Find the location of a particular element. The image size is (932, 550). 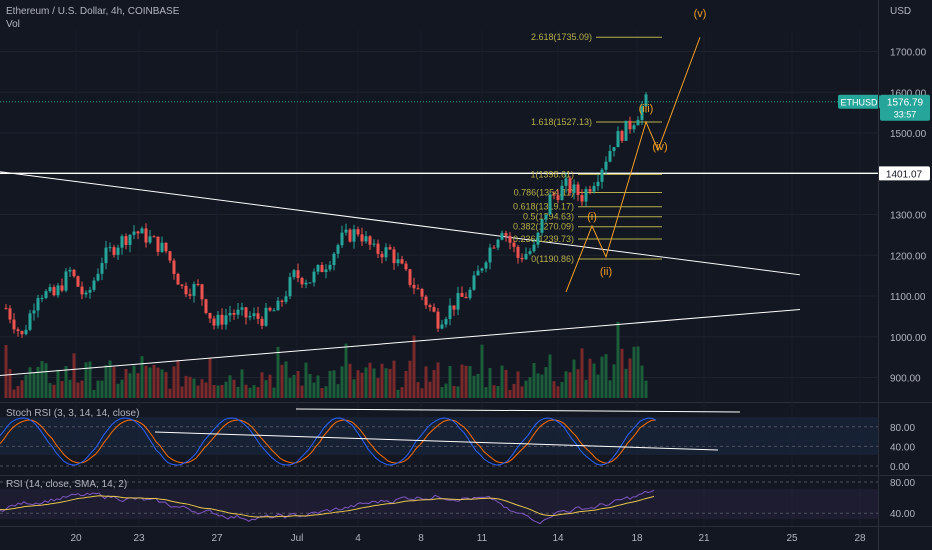

stoch-trendline is located at coordinates (518, 410).